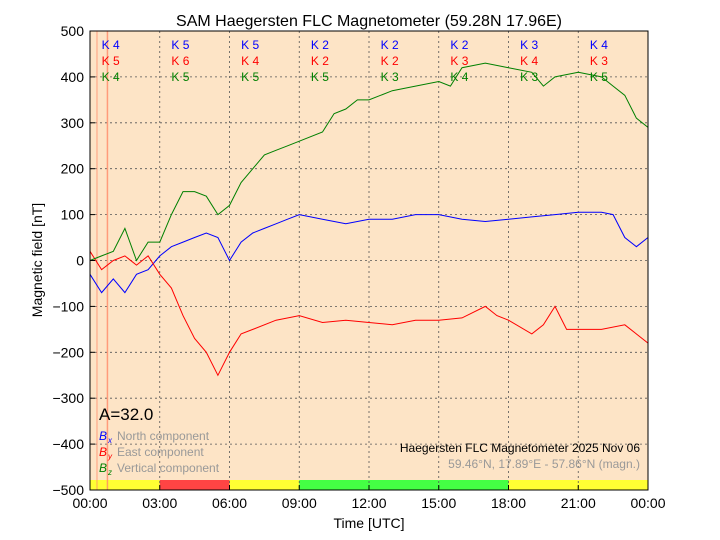  Describe the element at coordinates (368, 523) in the screenshot. I see `x-axis-label: Time [UTC]` at that location.